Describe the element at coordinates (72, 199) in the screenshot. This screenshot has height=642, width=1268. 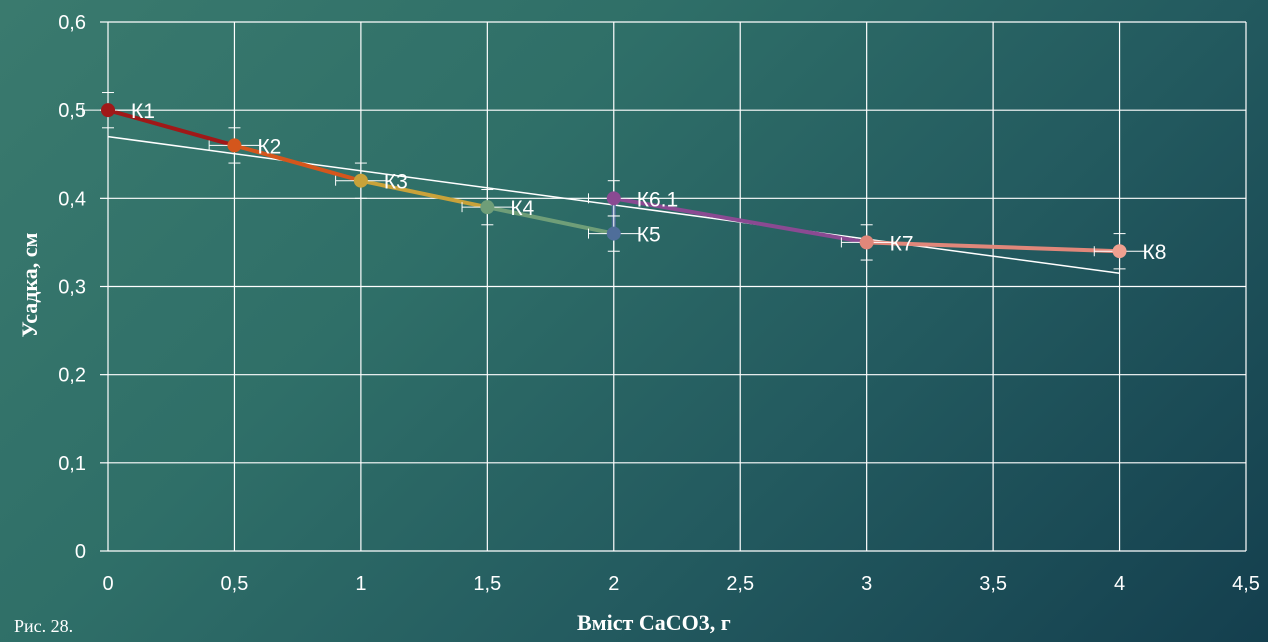
I see `y-tick-label-4: 0,4` at that location.